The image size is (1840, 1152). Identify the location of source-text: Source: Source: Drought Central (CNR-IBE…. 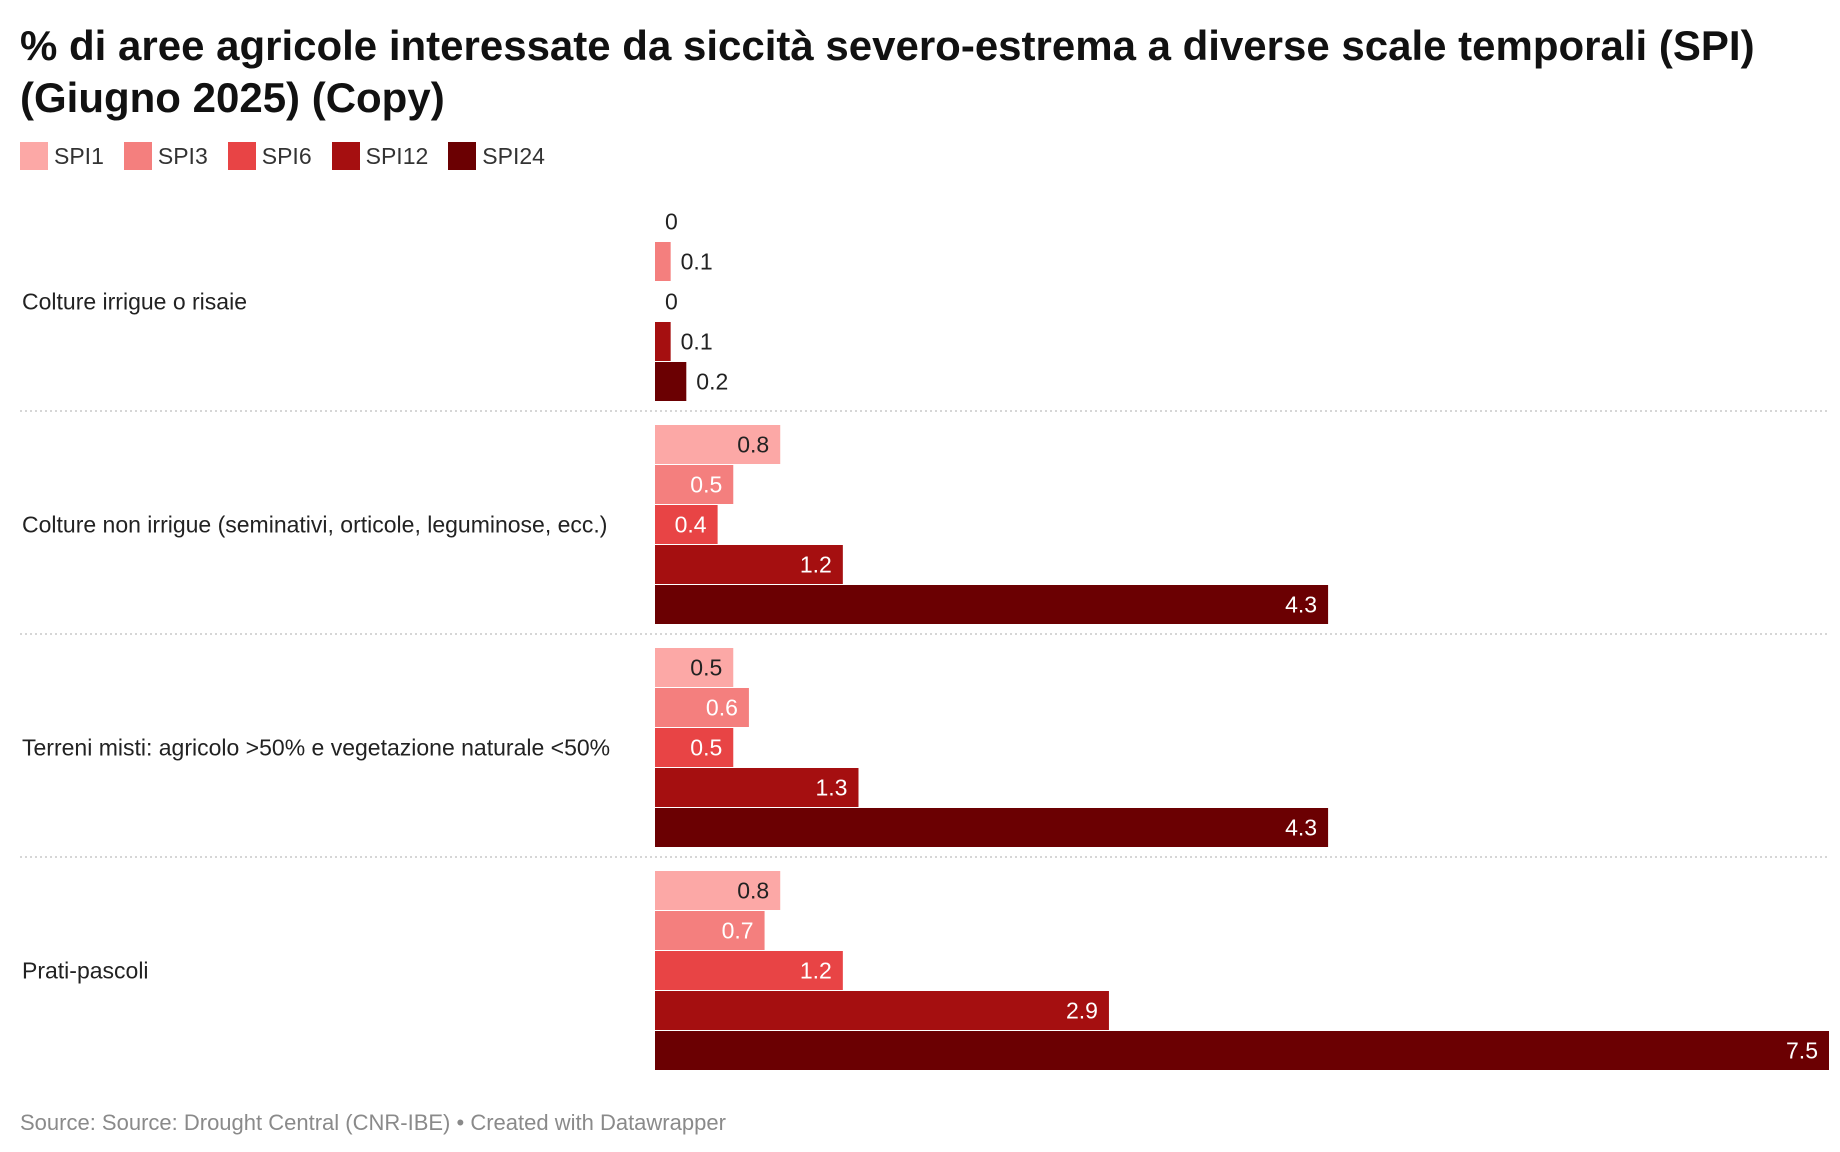
(235, 1122).